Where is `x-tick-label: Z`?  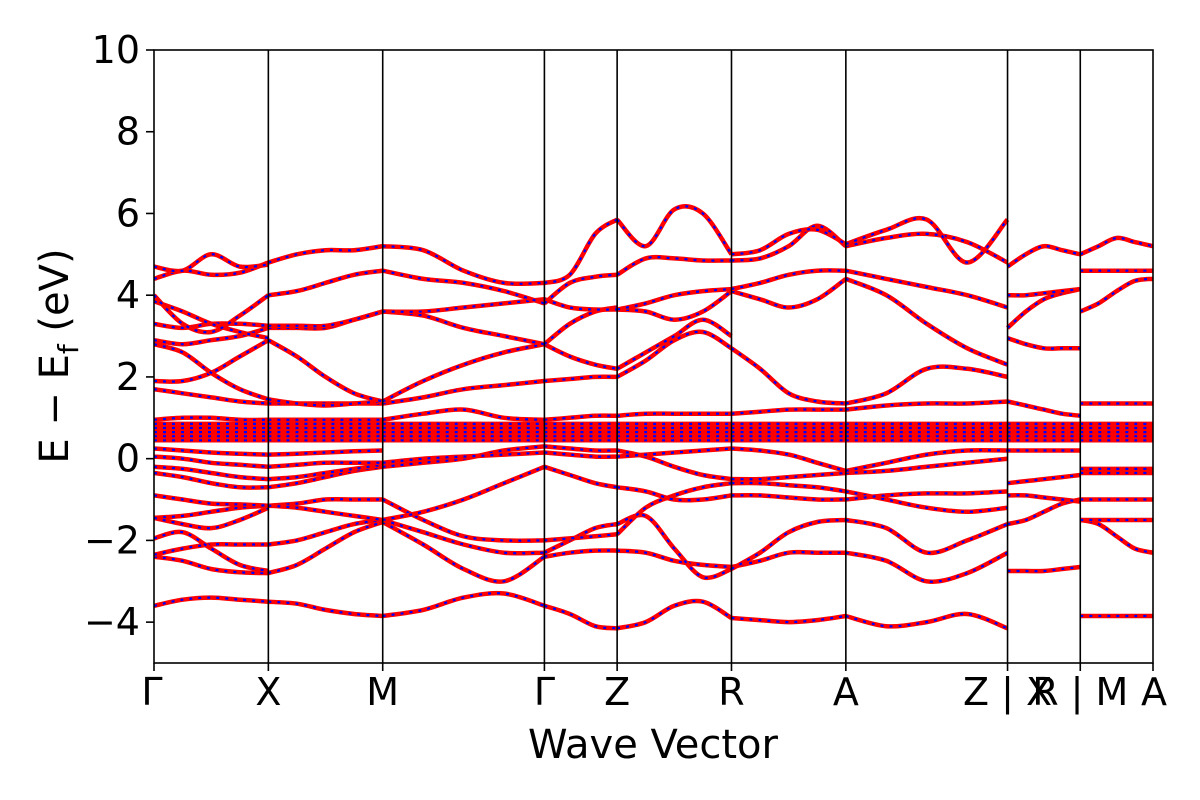 x-tick-label: Z is located at coordinates (617, 692).